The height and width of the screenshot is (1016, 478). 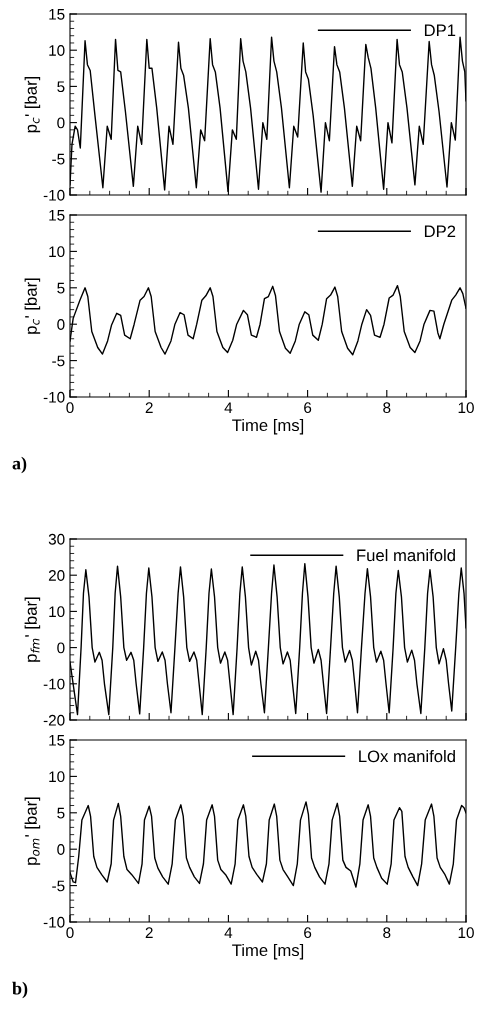 I want to click on y-axis-title: p$_{fm}$' [bar], so click(x=32, y=629).